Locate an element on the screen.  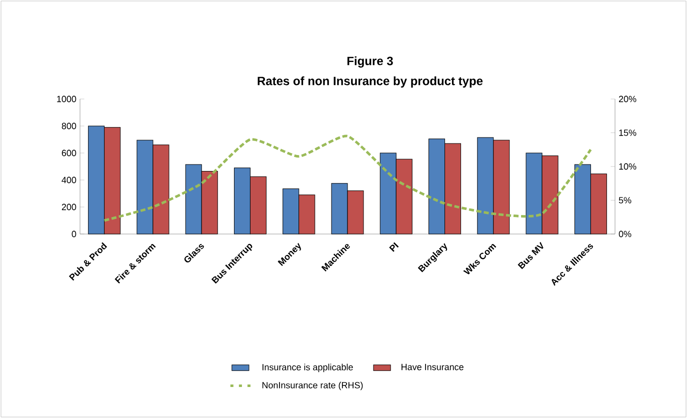
y2-tick-label: 10% is located at coordinates (627, 166).